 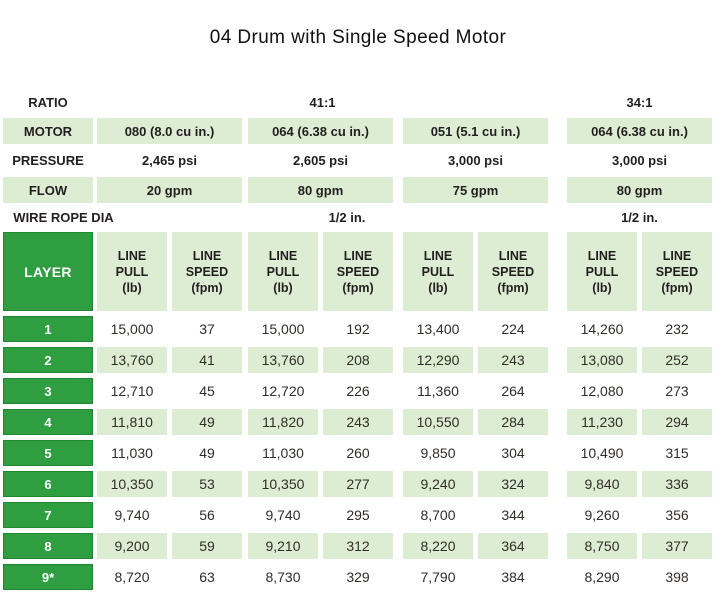 What do you see at coordinates (438, 329) in the screenshot?
I see `line-pull-value: 13,400` at bounding box center [438, 329].